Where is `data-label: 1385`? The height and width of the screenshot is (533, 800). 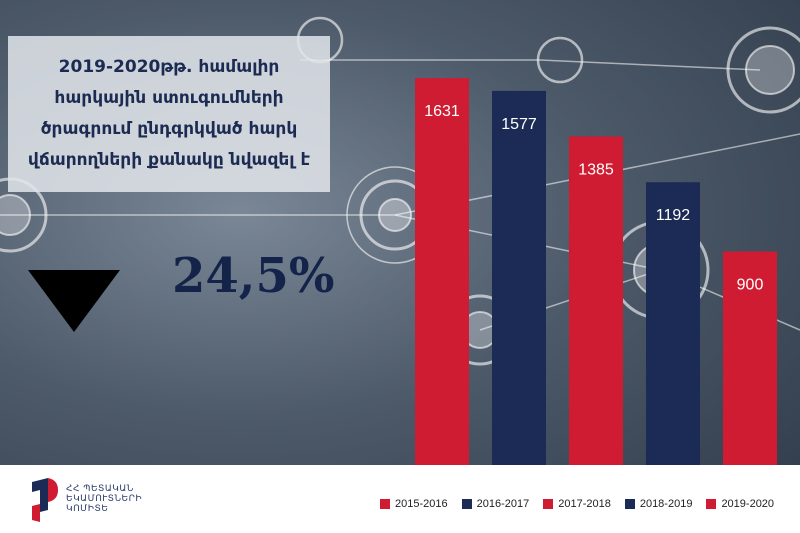
data-label: 1385 is located at coordinates (596, 169).